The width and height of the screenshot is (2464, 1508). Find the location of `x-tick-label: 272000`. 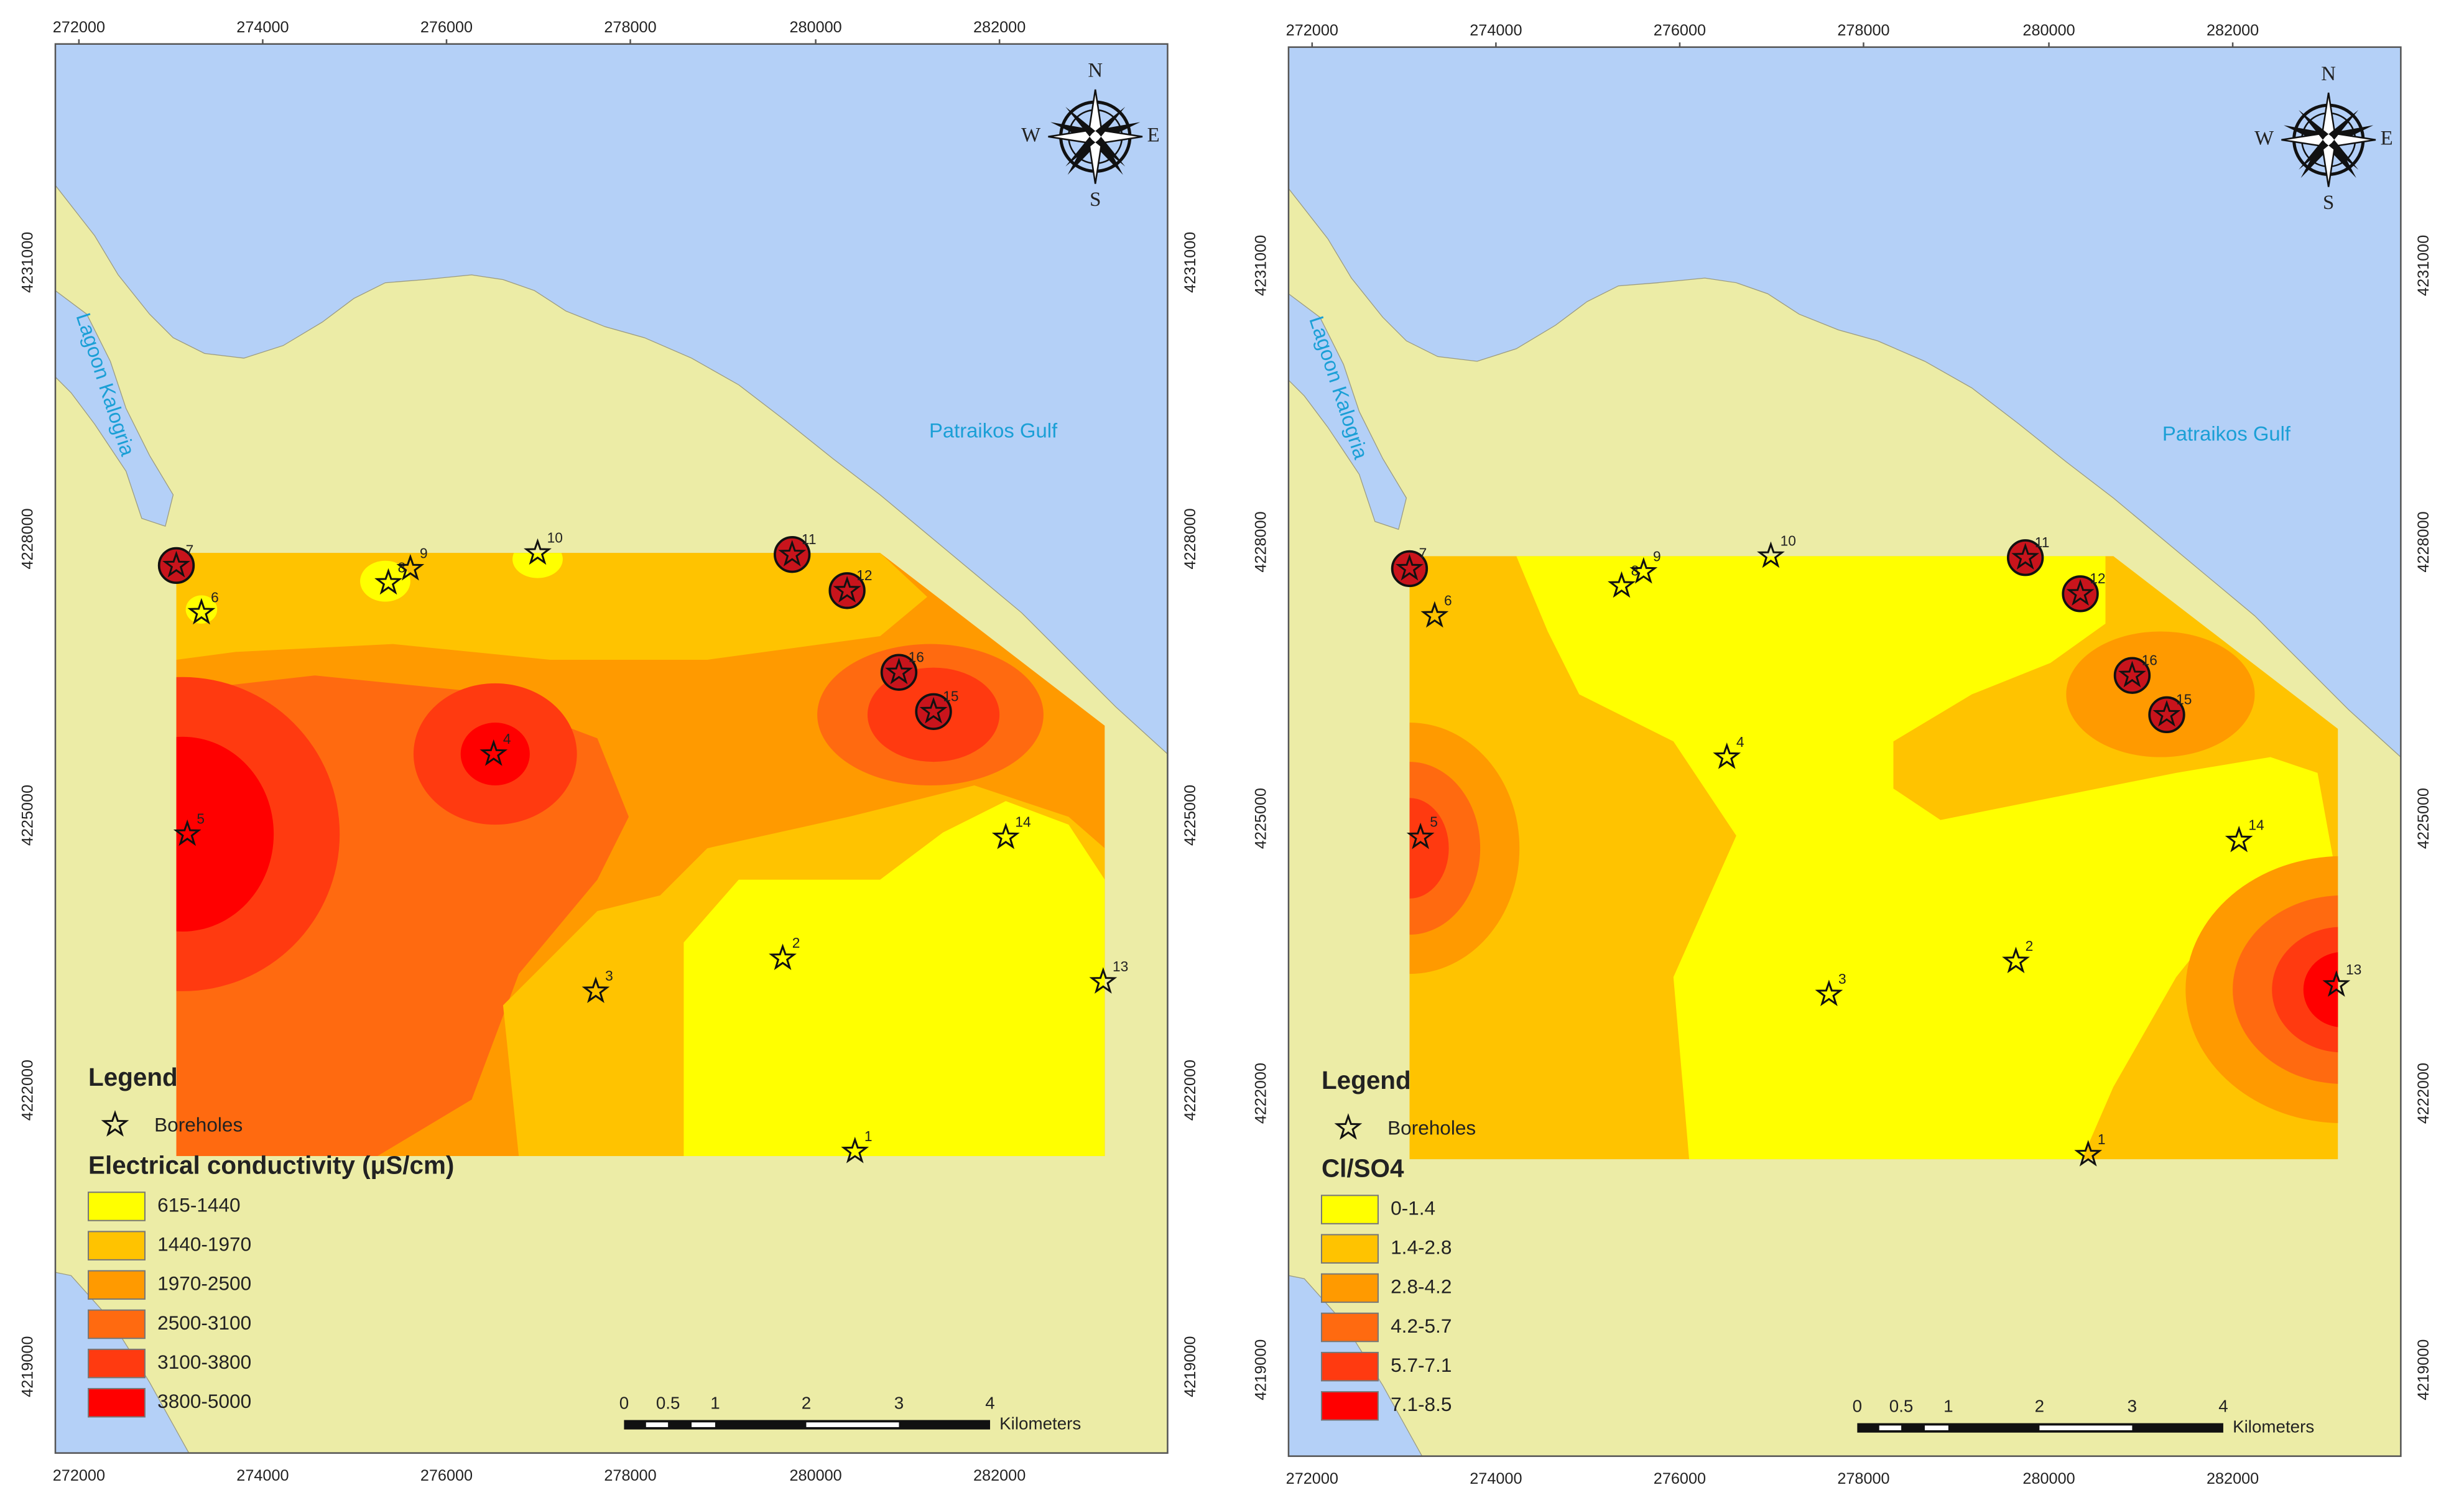

x-tick-label: 272000 is located at coordinates (79, 27).